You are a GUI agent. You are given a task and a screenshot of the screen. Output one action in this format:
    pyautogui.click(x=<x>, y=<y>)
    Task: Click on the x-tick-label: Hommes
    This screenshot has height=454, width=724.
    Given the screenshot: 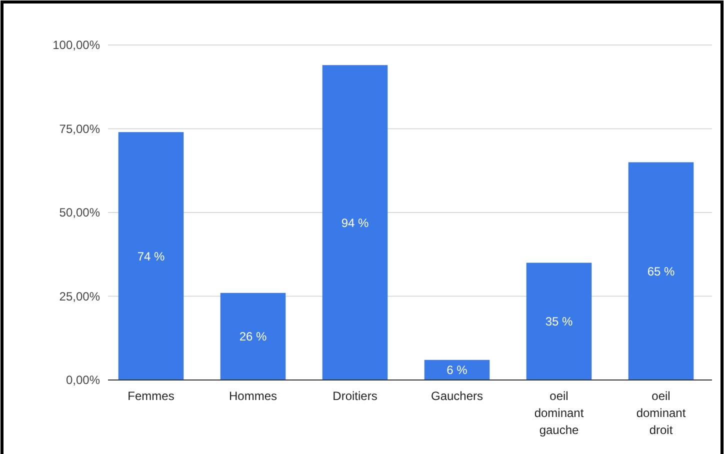 What is the action you would take?
    pyautogui.click(x=253, y=396)
    